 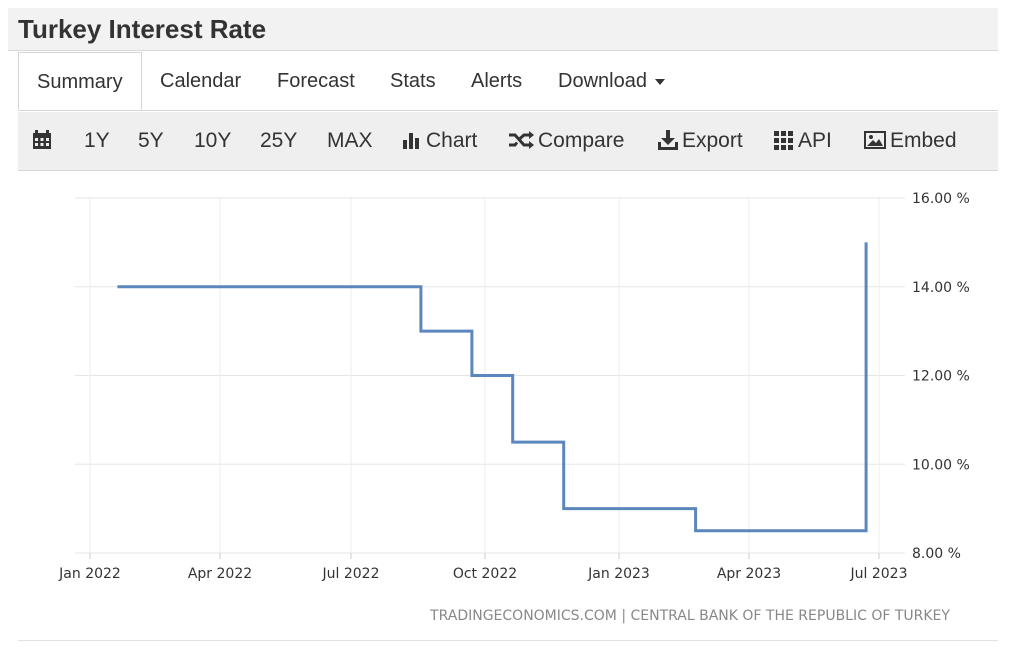 I want to click on compare-button: Compare, so click(x=566, y=141).